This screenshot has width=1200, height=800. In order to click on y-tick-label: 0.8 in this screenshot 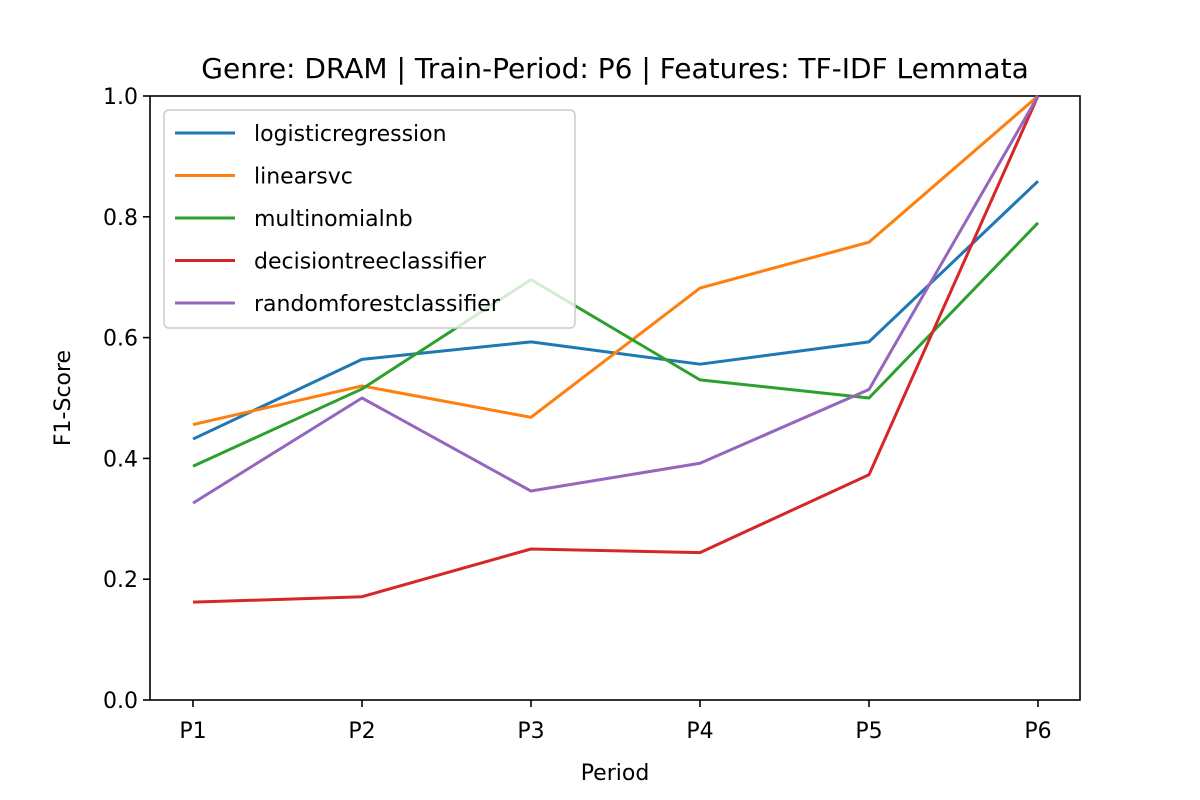, I will do `click(120, 218)`.